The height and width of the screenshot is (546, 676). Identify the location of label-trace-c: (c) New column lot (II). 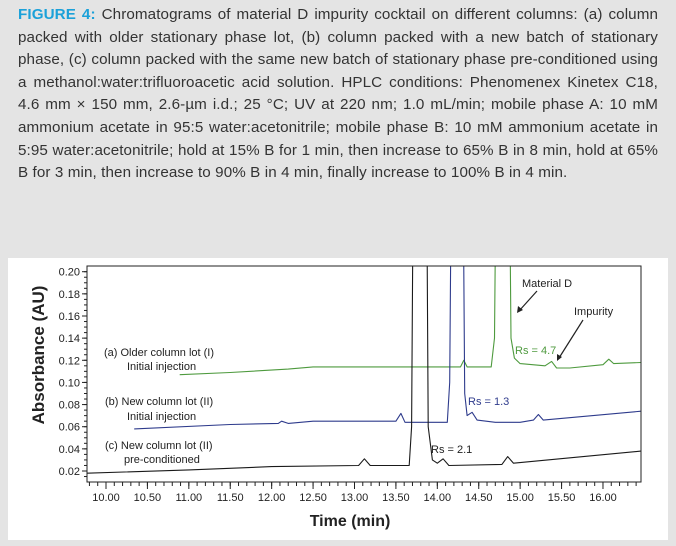
(159, 446).